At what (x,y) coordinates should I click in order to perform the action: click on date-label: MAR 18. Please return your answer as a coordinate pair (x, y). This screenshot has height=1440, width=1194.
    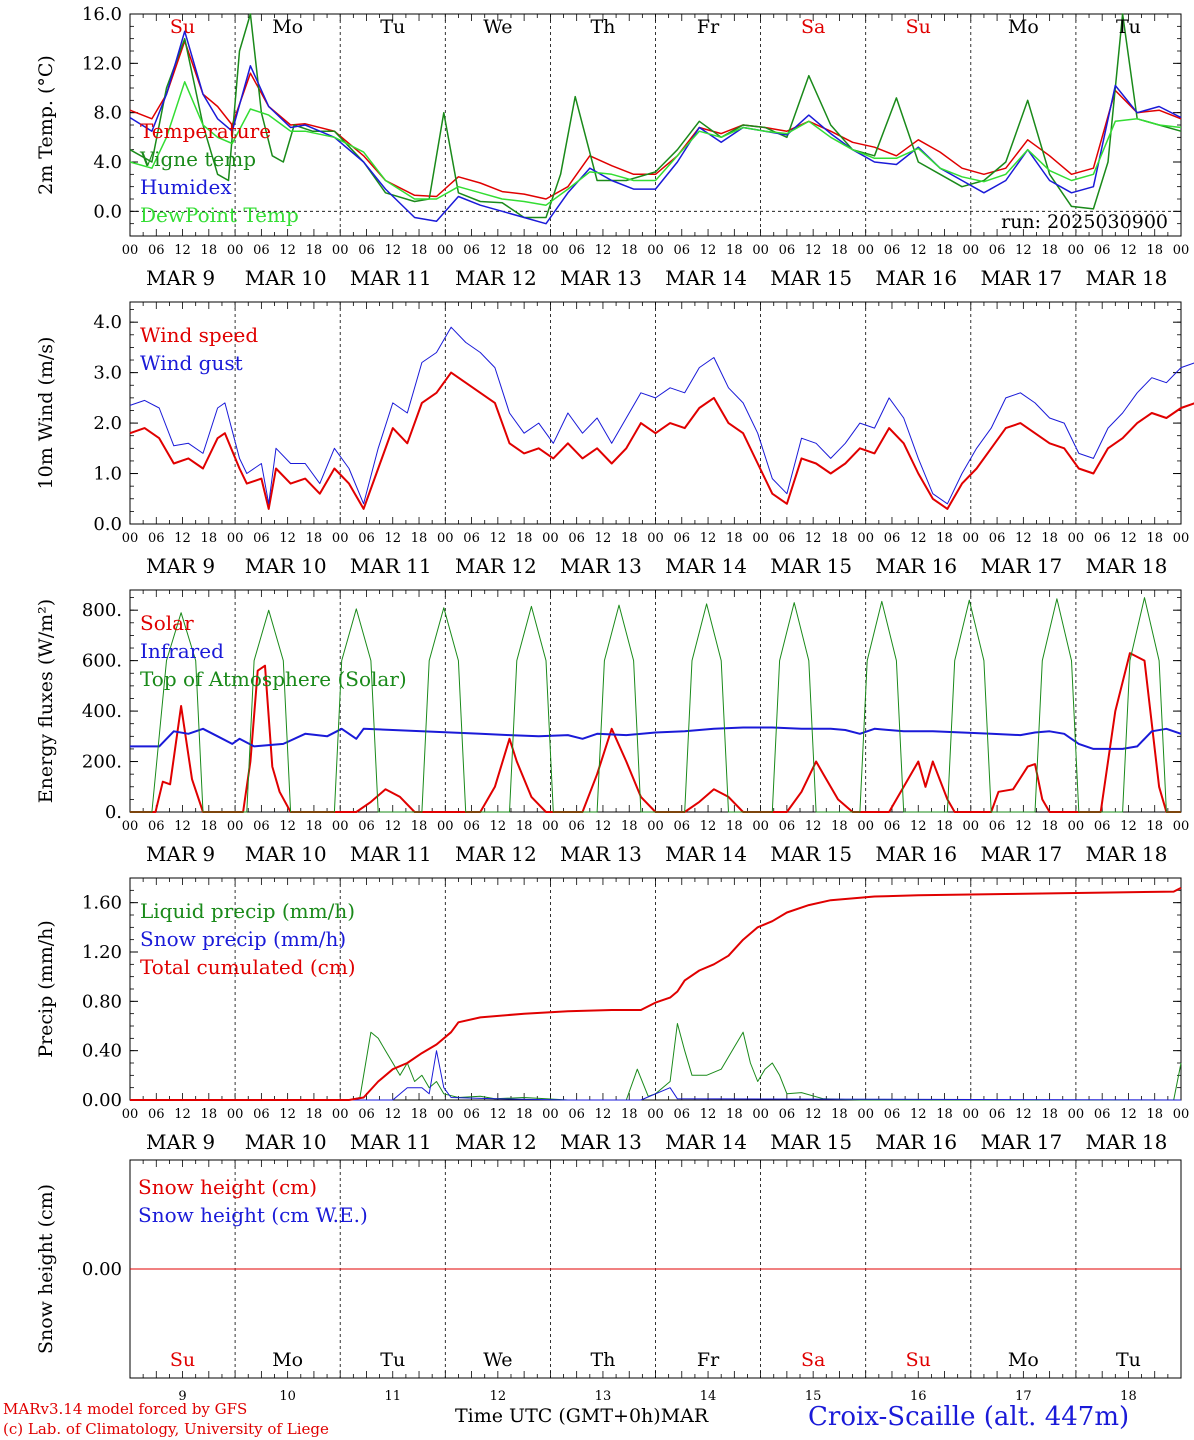
    Looking at the image, I should click on (1127, 566).